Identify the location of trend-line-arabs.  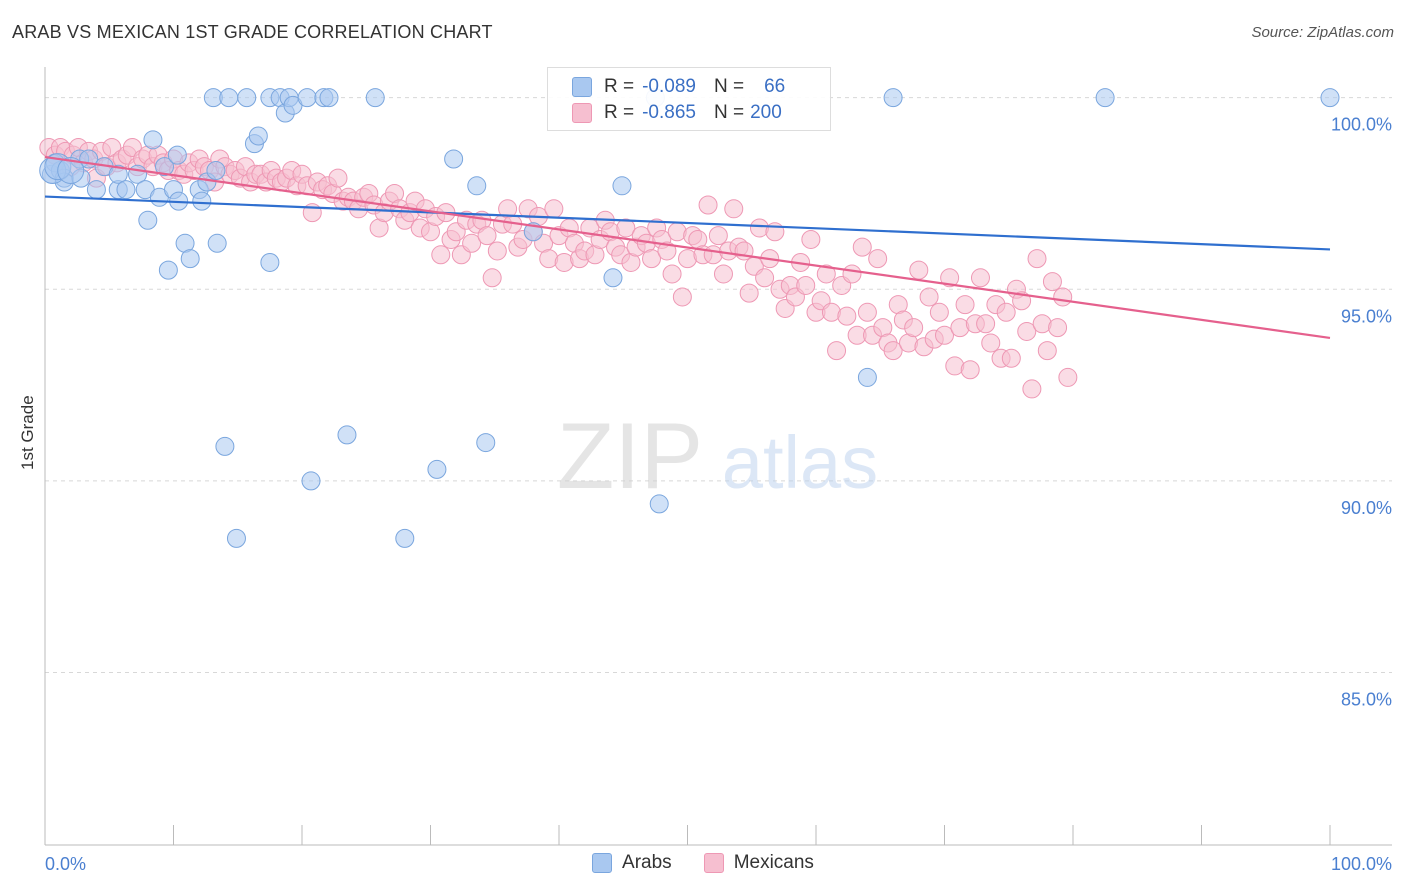
(687, 223).